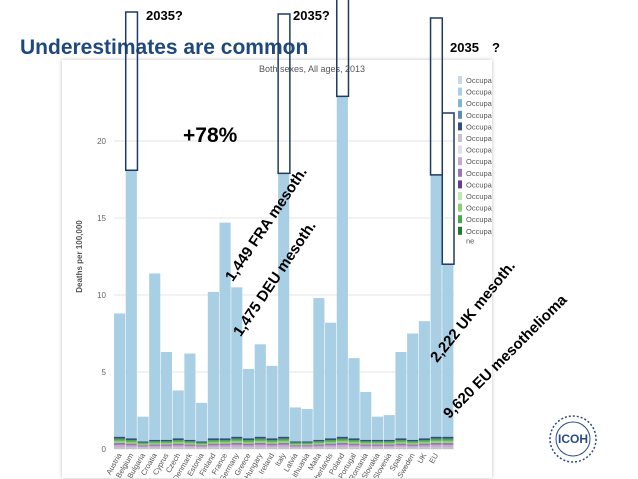 This screenshot has width=638, height=479. Describe the element at coordinates (479, 126) in the screenshot. I see `legend-label: Occupational cadmium` at that location.